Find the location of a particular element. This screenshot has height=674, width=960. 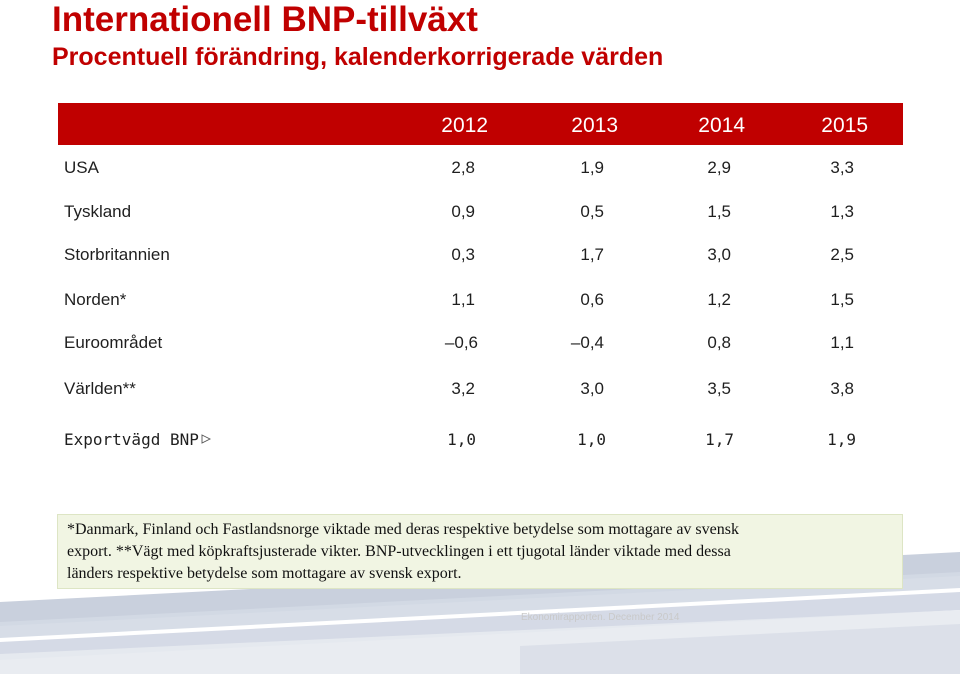

table-cell: 0,5 is located at coordinates (592, 211).